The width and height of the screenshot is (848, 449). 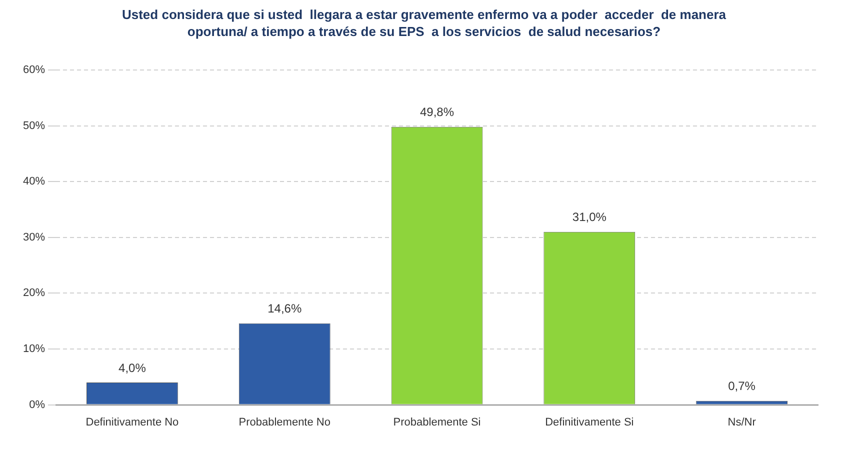 What do you see at coordinates (589, 217) in the screenshot?
I see `data-label: 31,0%` at bounding box center [589, 217].